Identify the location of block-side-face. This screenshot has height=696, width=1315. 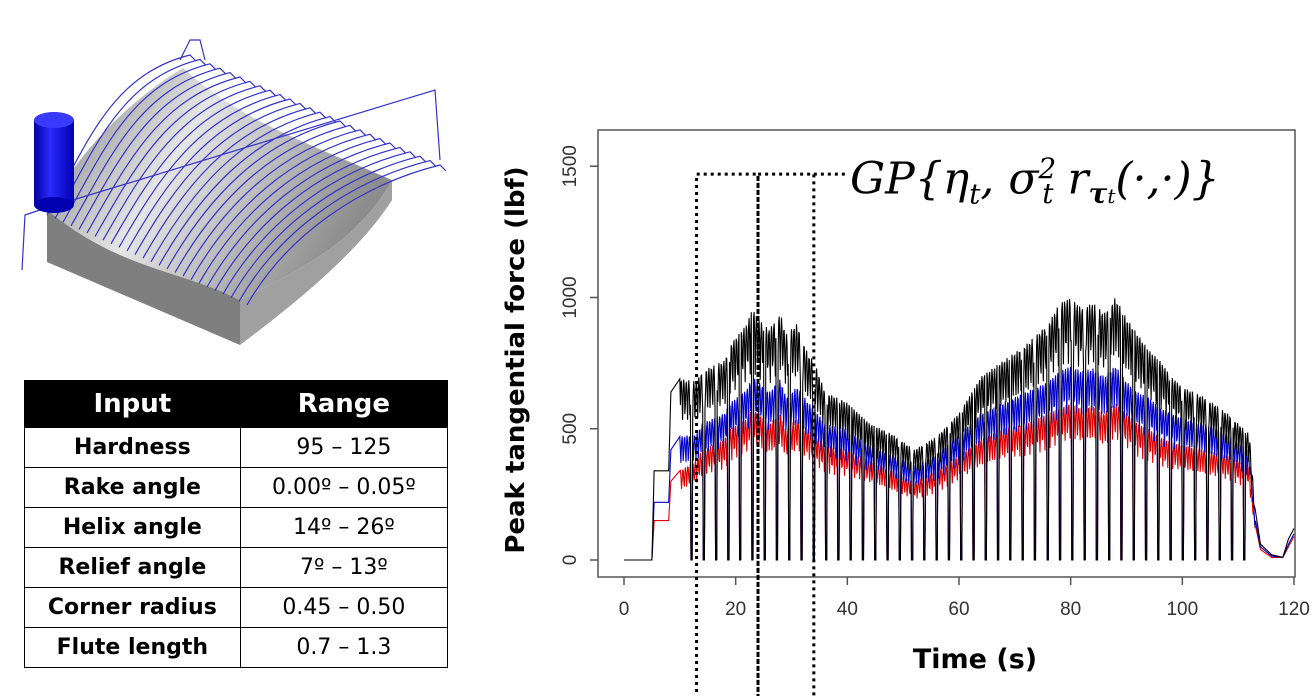
(316, 262).